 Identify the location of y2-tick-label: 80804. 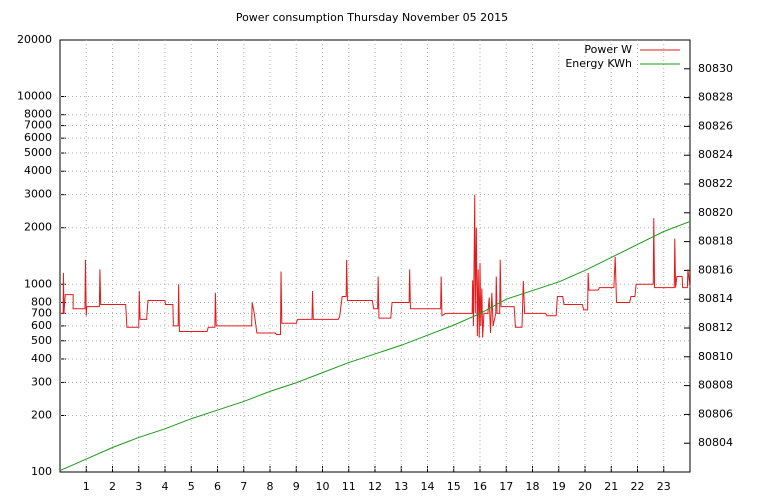
(715, 442).